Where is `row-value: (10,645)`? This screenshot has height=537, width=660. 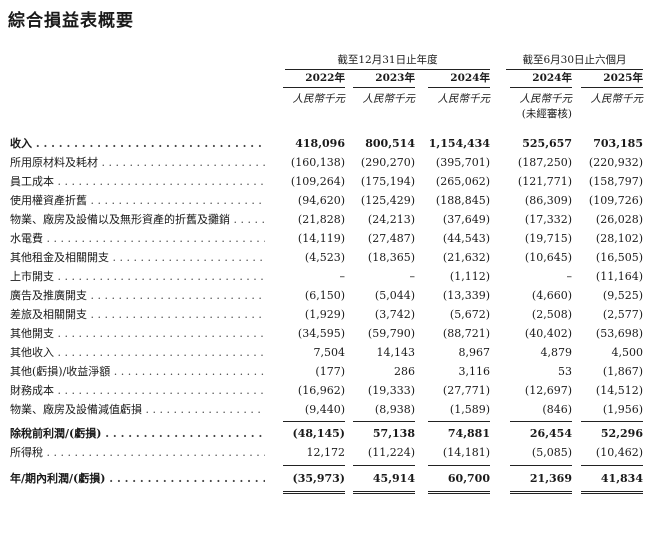
row-value: (10,645) is located at coordinates (548, 257).